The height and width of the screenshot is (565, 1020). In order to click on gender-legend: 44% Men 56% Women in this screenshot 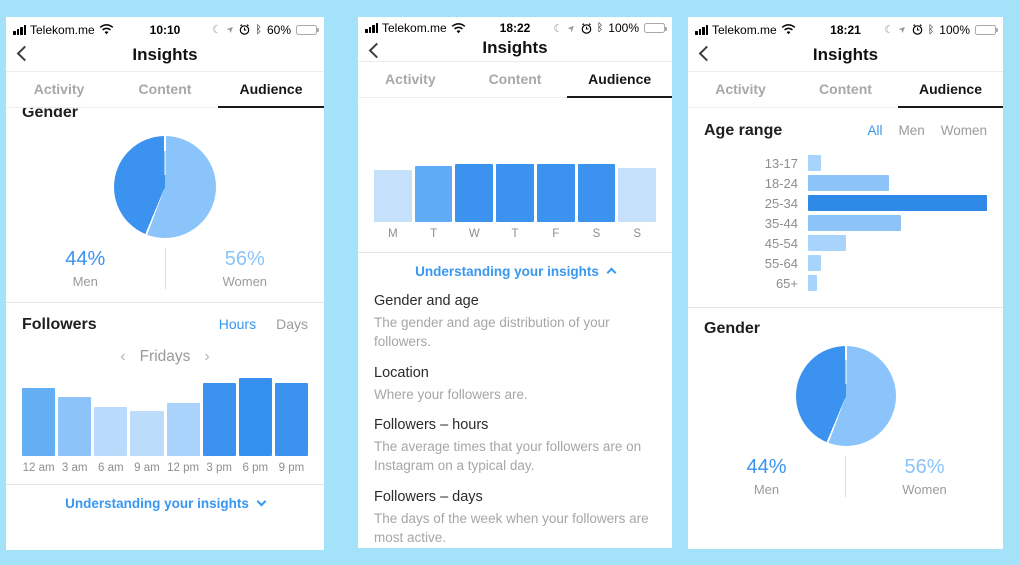, I will do `click(165, 268)`.